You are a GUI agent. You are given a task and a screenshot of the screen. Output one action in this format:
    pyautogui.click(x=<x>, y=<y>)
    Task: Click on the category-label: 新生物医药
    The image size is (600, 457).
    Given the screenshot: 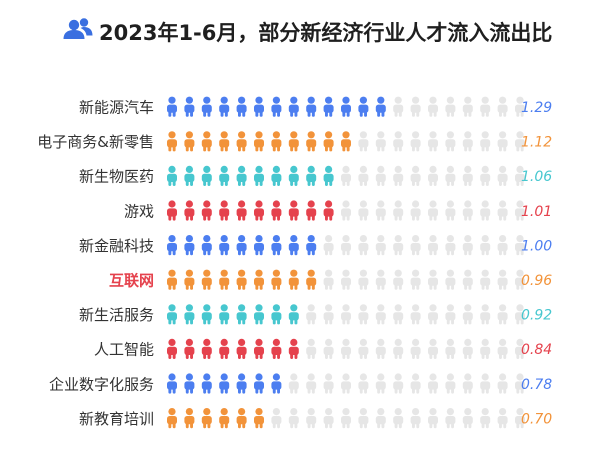 What is the action you would take?
    pyautogui.click(x=116, y=177)
    